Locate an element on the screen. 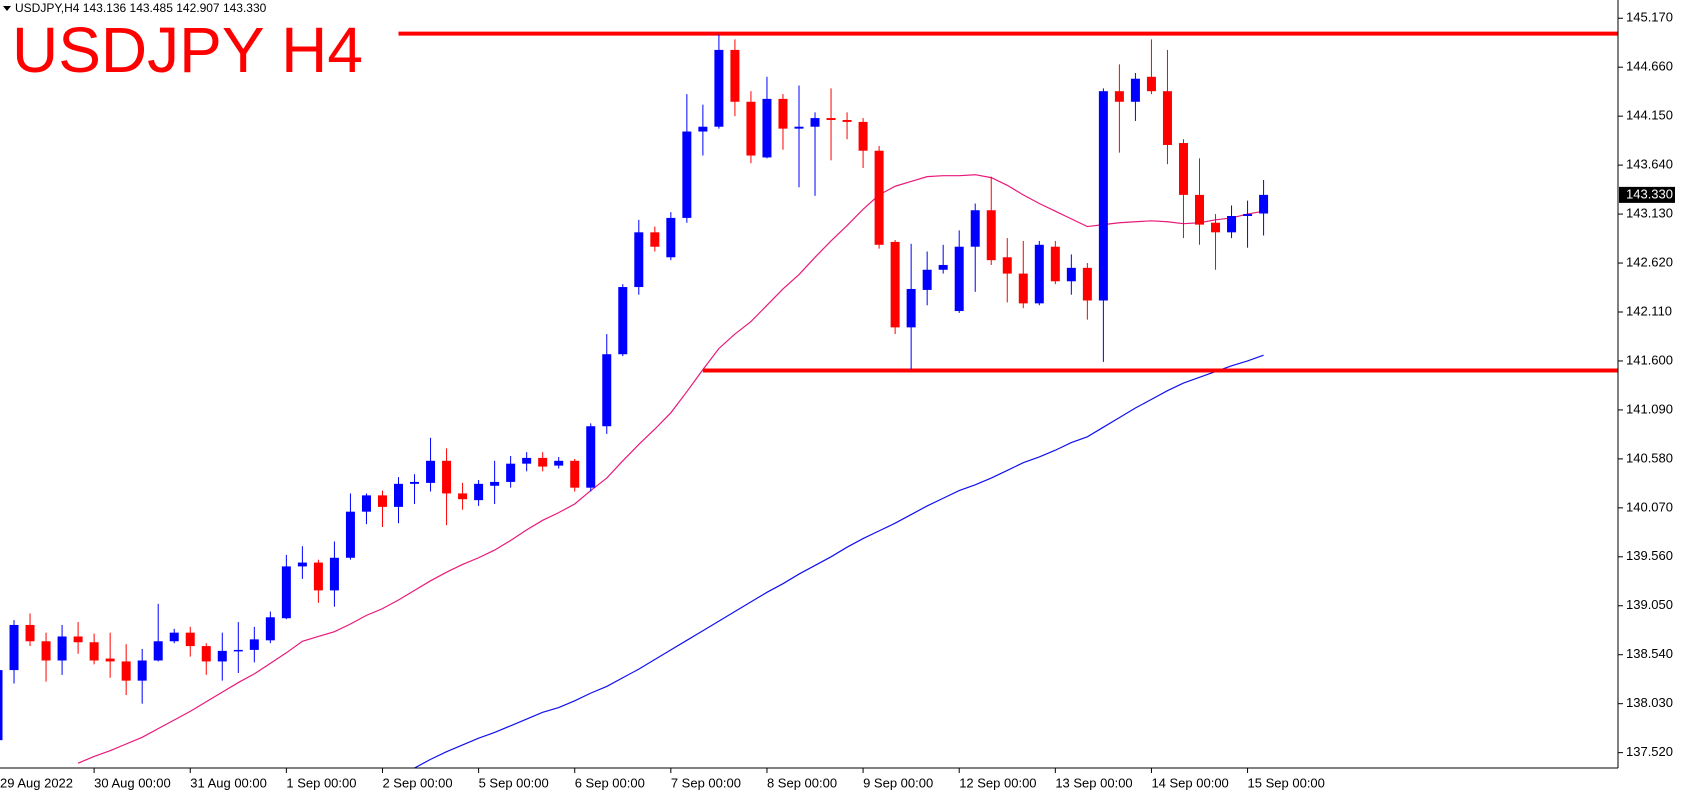 Image resolution: width=1682 pixels, height=797 pixels. y-tick-label: 143.640 is located at coordinates (1649, 164).